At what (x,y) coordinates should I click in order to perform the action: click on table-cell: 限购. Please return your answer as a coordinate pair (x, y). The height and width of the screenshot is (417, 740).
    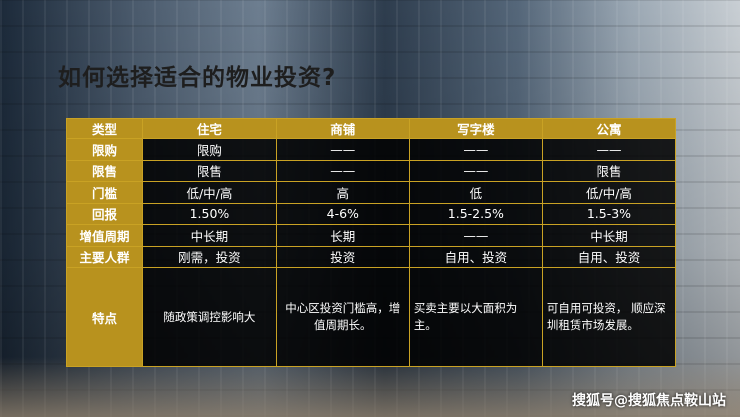
    Looking at the image, I should click on (209, 149).